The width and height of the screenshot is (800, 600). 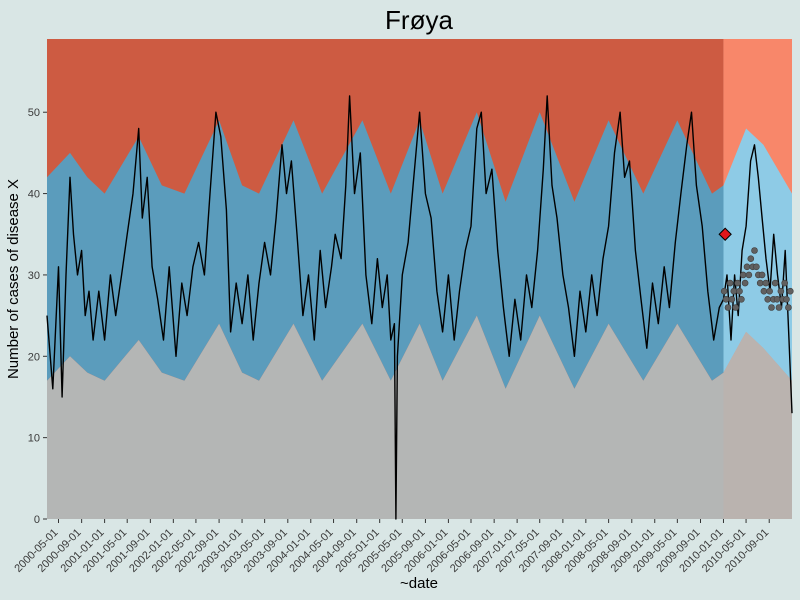 I want to click on lower-band-forecast-area, so click(x=757, y=425).